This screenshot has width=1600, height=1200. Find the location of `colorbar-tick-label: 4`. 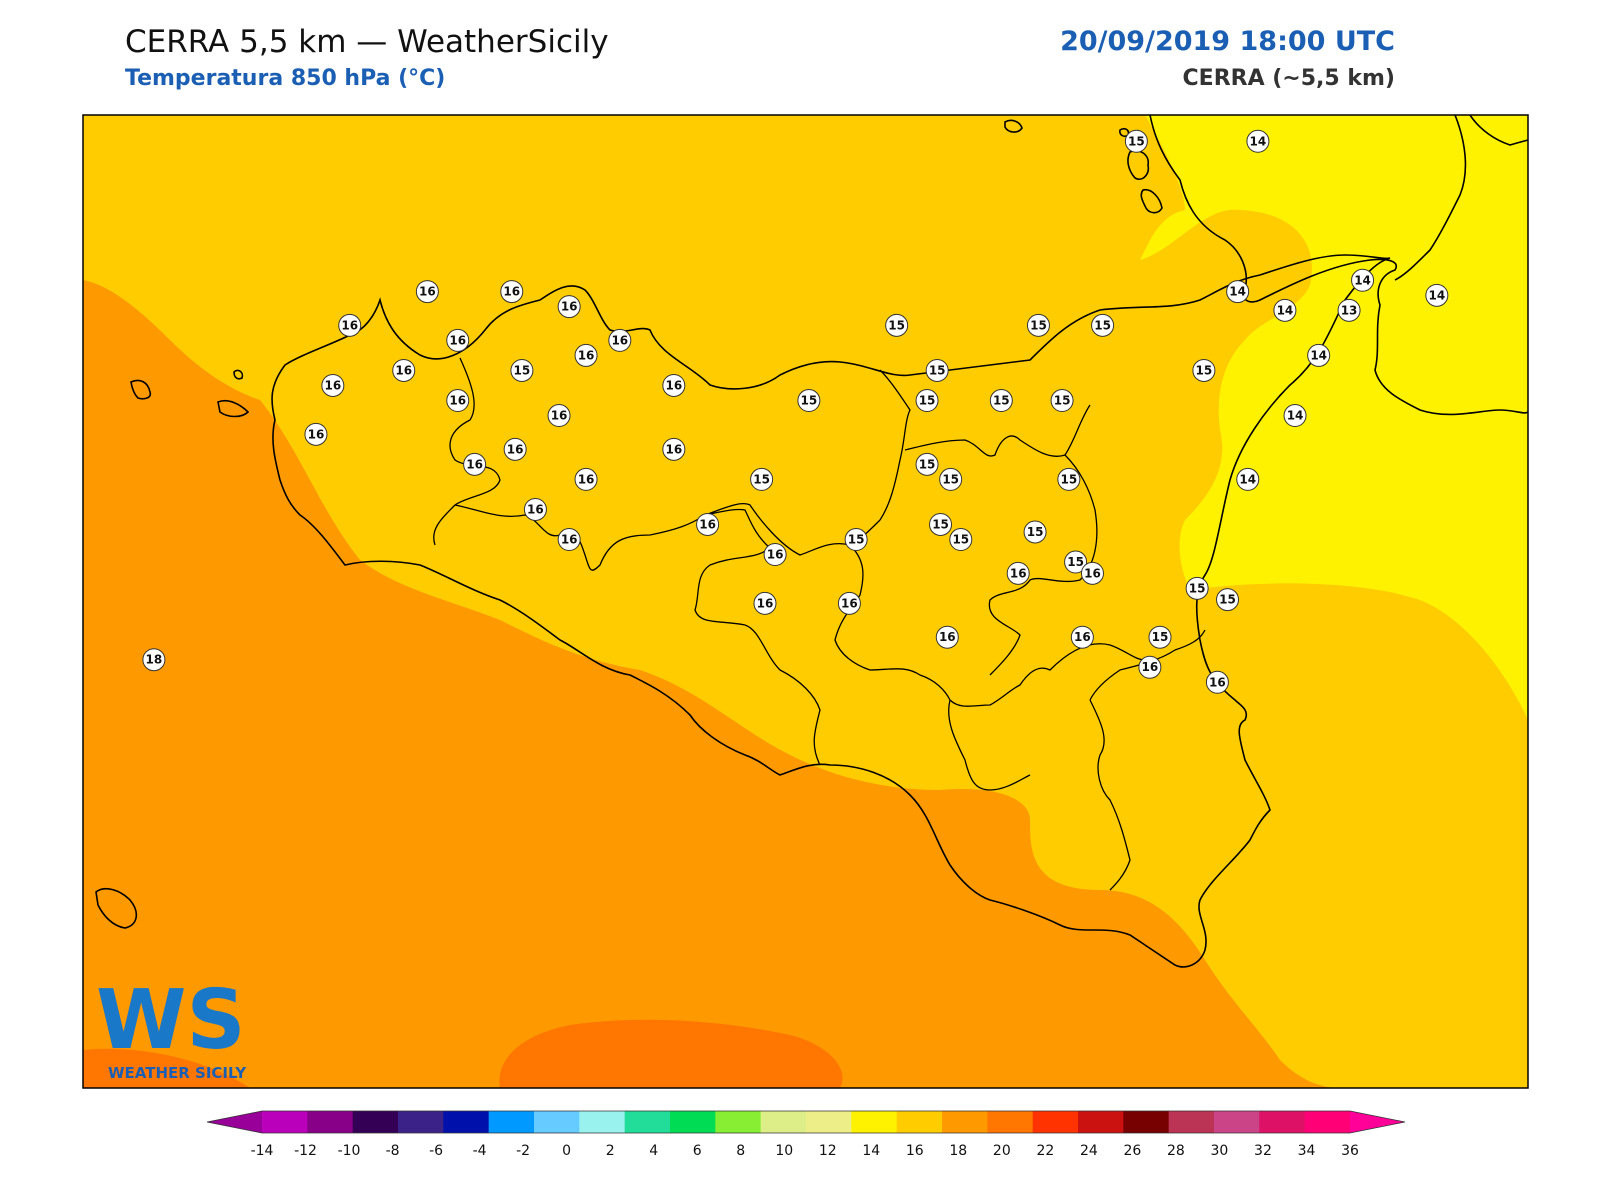

colorbar-tick-label: 4 is located at coordinates (653, 1151).